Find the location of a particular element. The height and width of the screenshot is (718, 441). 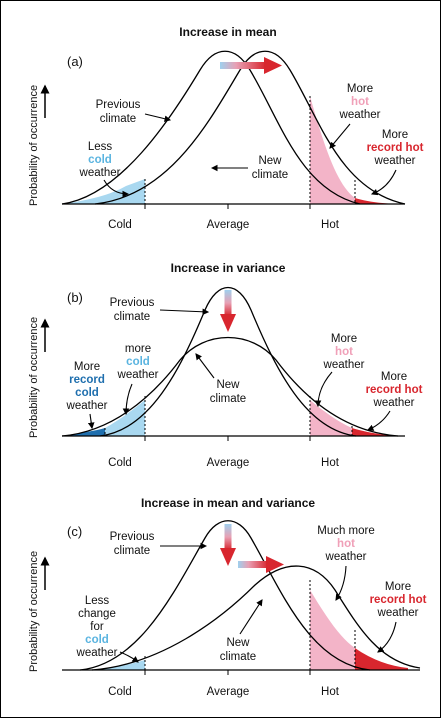

y-axis-label-a: Probability of occurrence is located at coordinates (34, 145).